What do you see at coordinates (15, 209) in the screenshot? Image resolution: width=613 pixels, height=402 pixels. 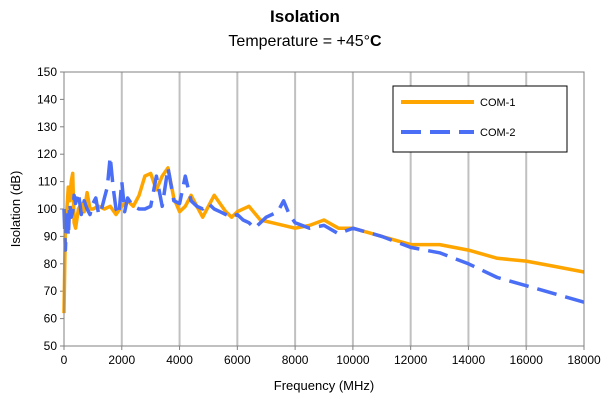 I see `y-axis-label: Isolation (dB)` at bounding box center [15, 209].